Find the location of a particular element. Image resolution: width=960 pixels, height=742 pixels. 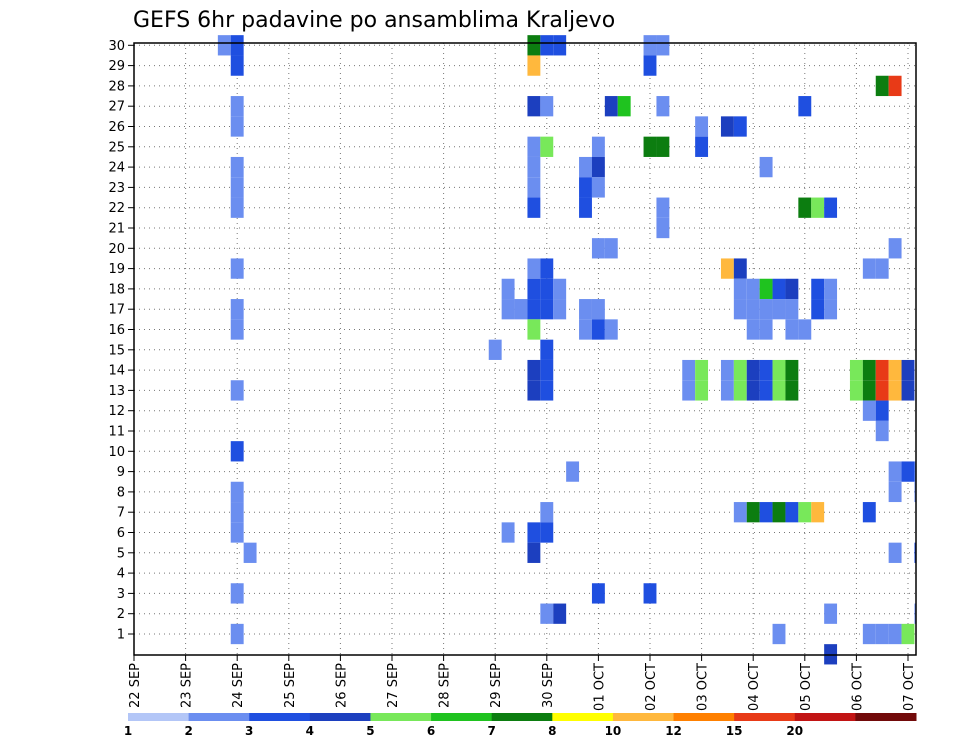

x-tick-label: 27 SEP is located at coordinates (393, 685).